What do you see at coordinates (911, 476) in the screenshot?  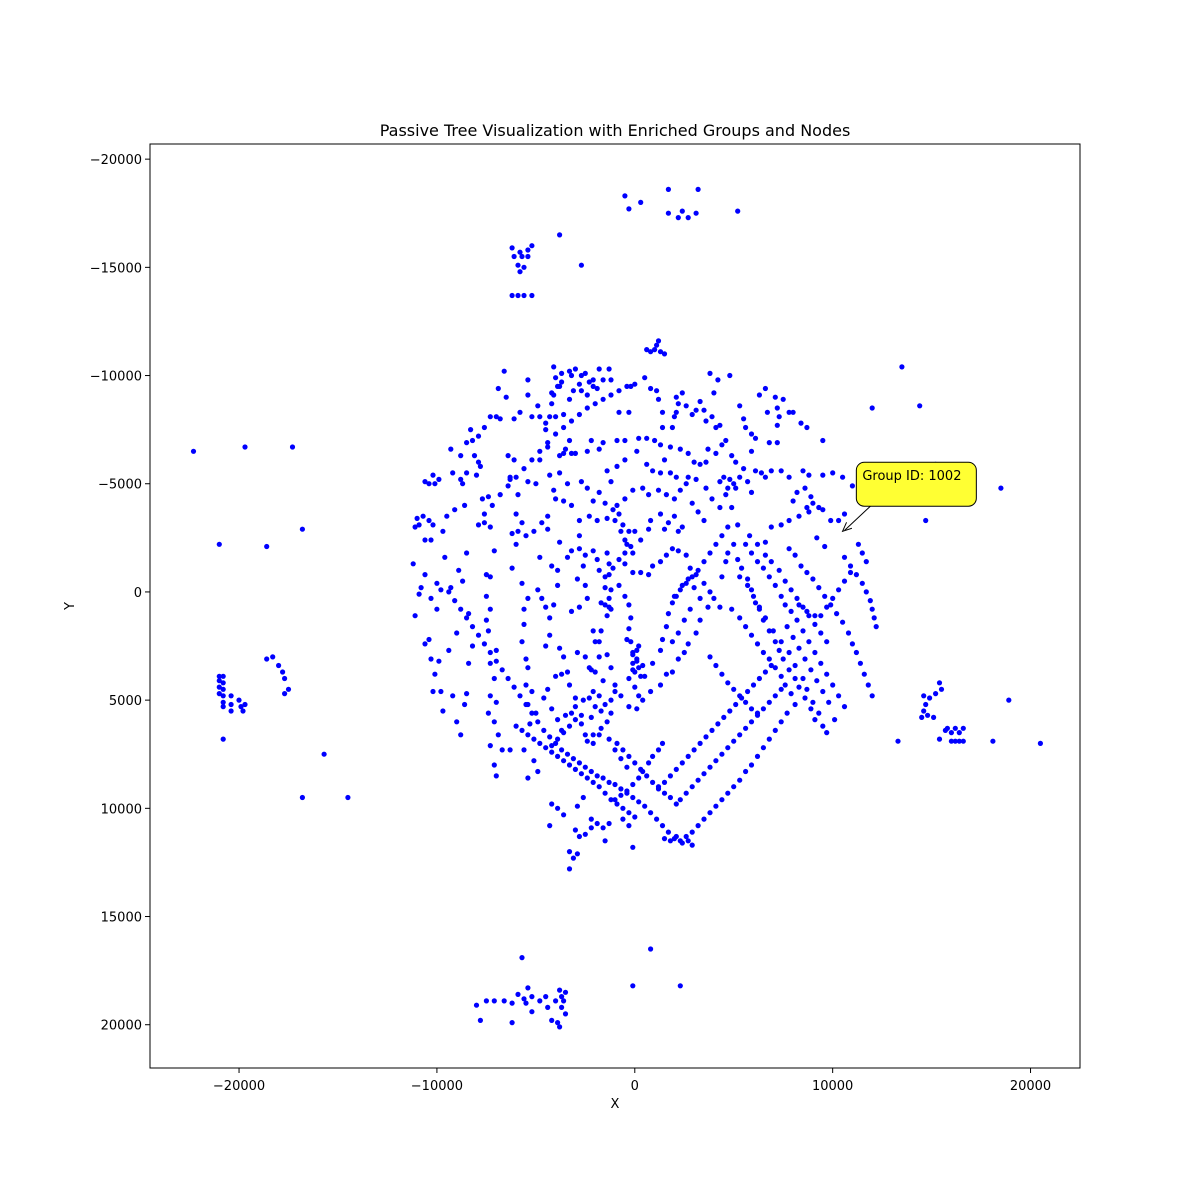 I see `annotation-text: Group ID: 1002` at bounding box center [911, 476].